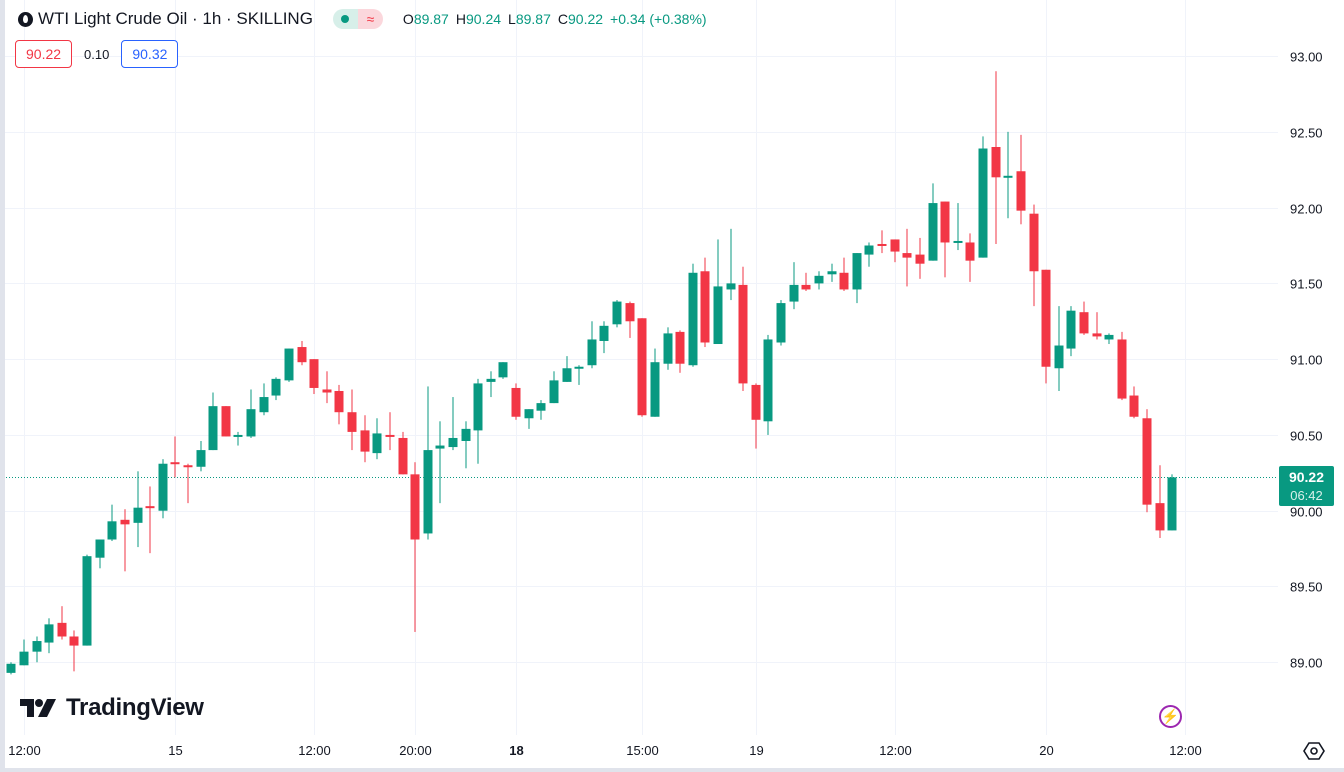 The height and width of the screenshot is (772, 1344). Describe the element at coordinates (112, 708) in the screenshot. I see `tradingview-logo: TradingView` at that location.